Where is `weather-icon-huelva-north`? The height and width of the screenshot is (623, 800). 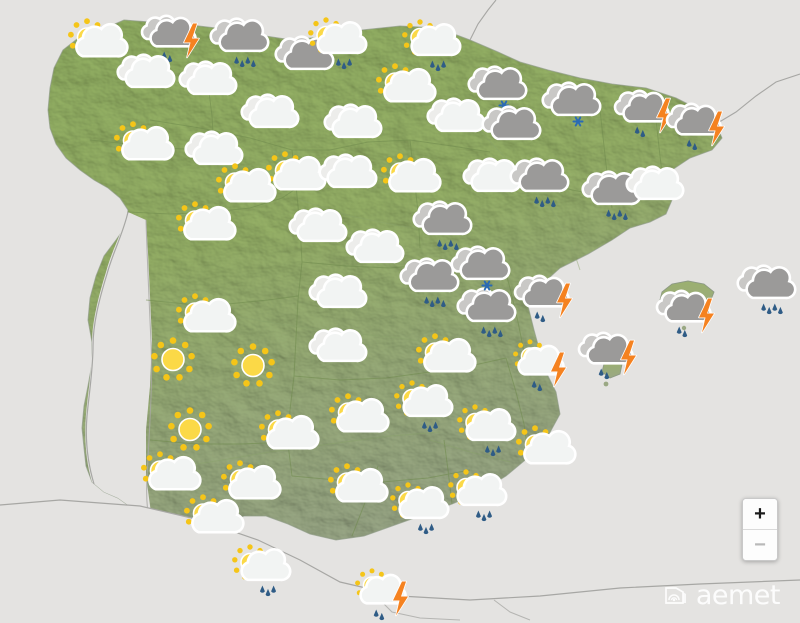 weather-icon-huelva-north is located at coordinates (170, 478).